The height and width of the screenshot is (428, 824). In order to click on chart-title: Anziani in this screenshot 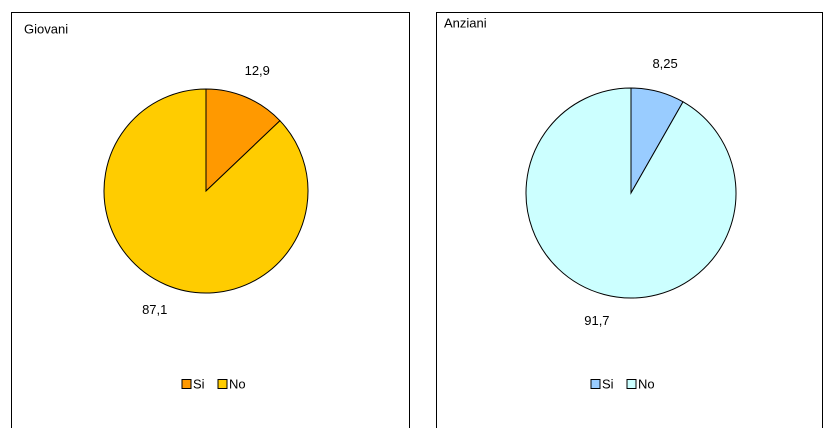, I will do `click(465, 22)`.